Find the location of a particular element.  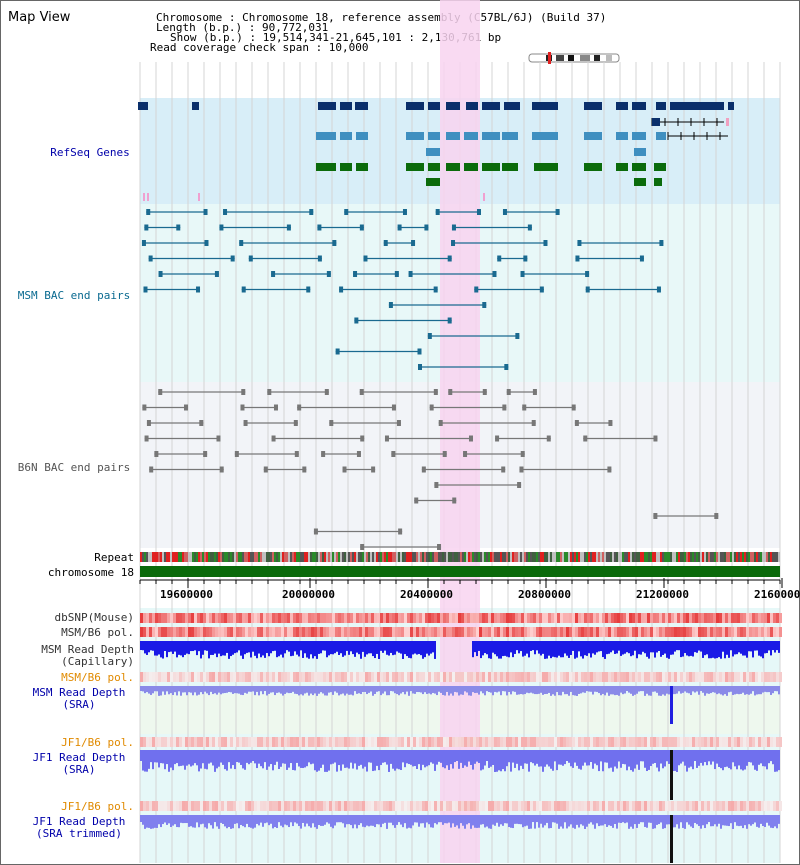

track-label-chromosome: chromosome 18 is located at coordinates (90, 572).